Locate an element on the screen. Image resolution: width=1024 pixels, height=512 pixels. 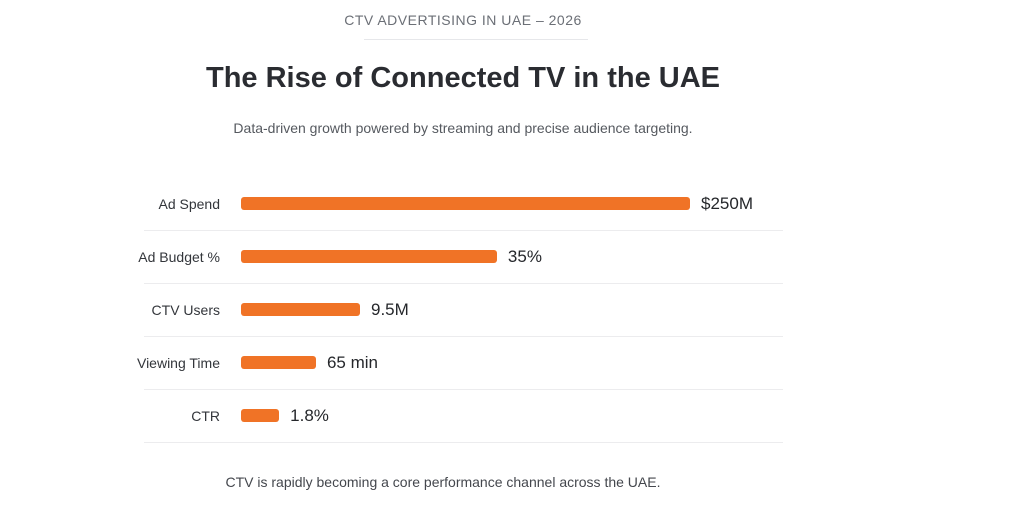
value-label: 1.8% is located at coordinates (309, 415).